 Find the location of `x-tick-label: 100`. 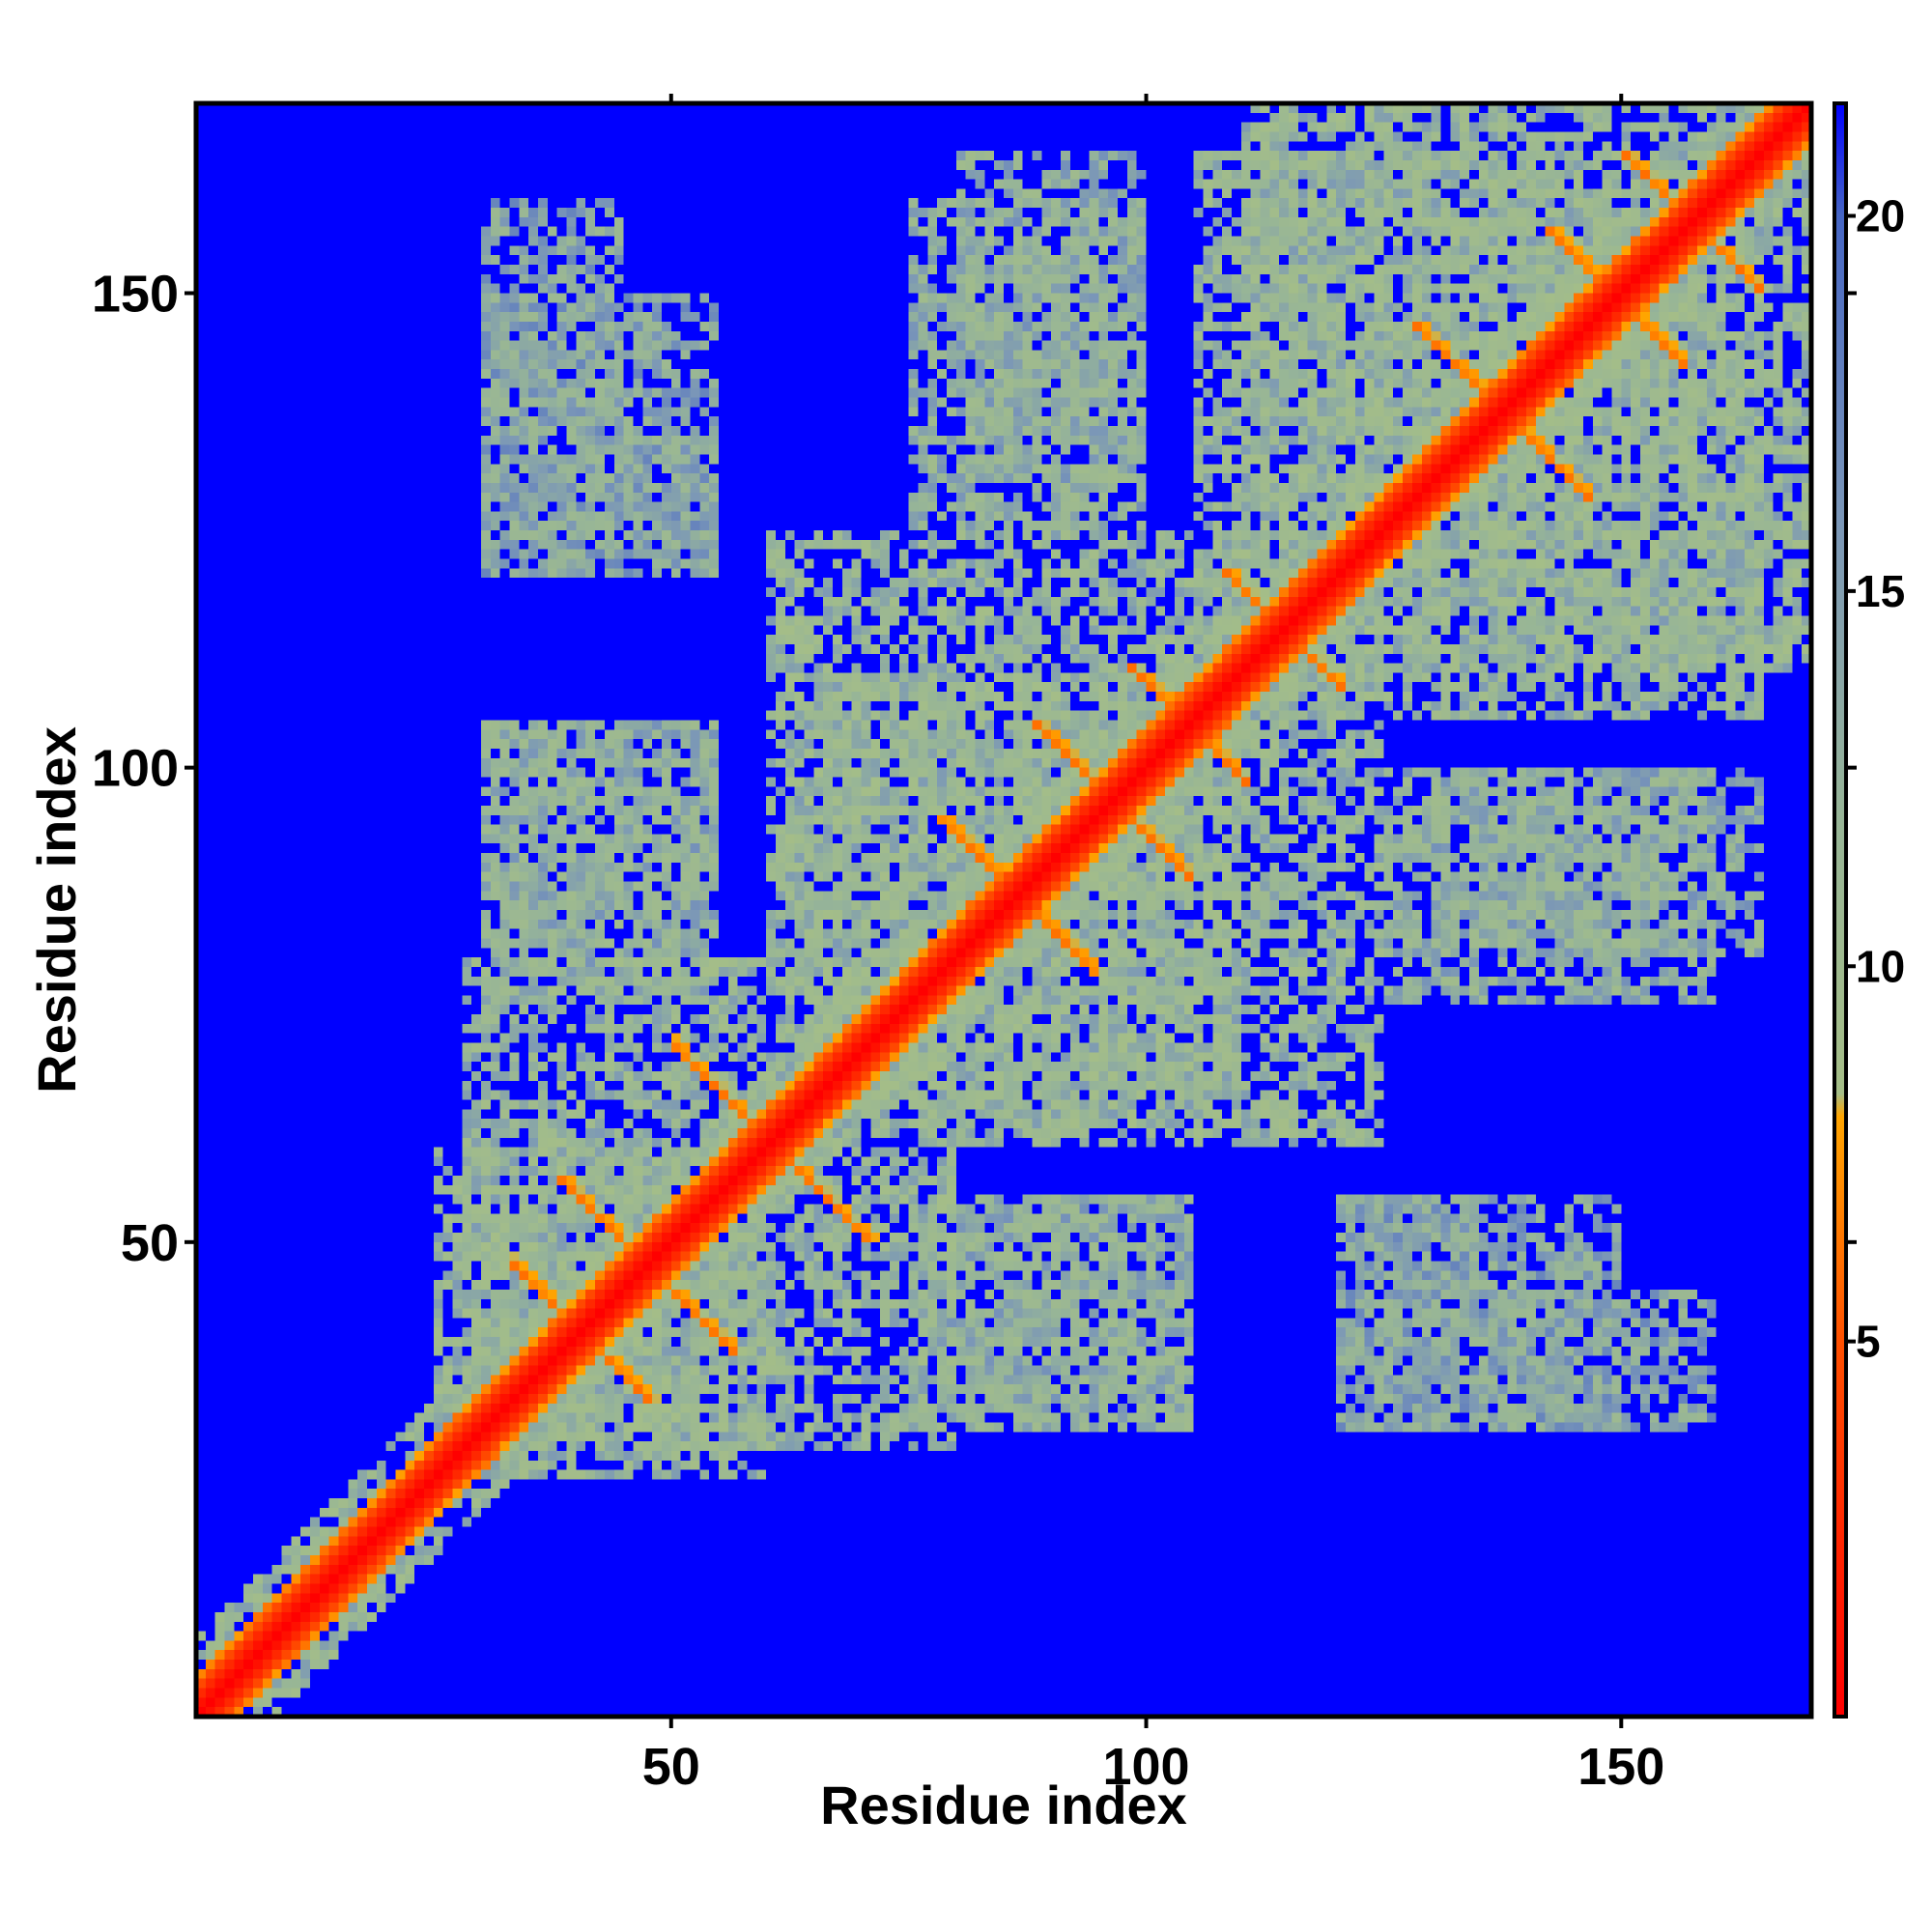

x-tick-label: 100 is located at coordinates (1145, 1767).